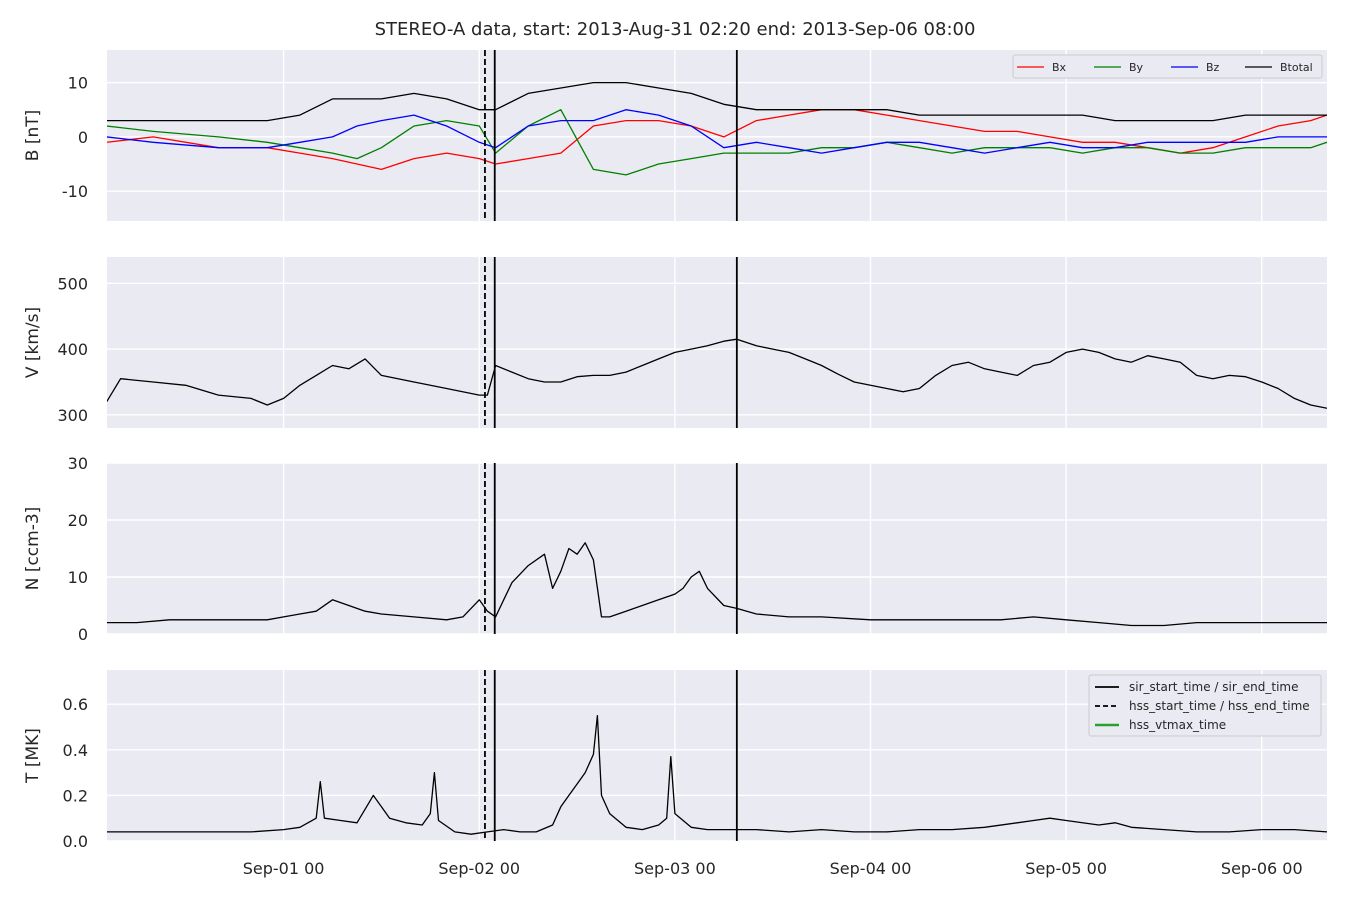  I want to click on y-axis-label: T [MK], so click(33, 756).